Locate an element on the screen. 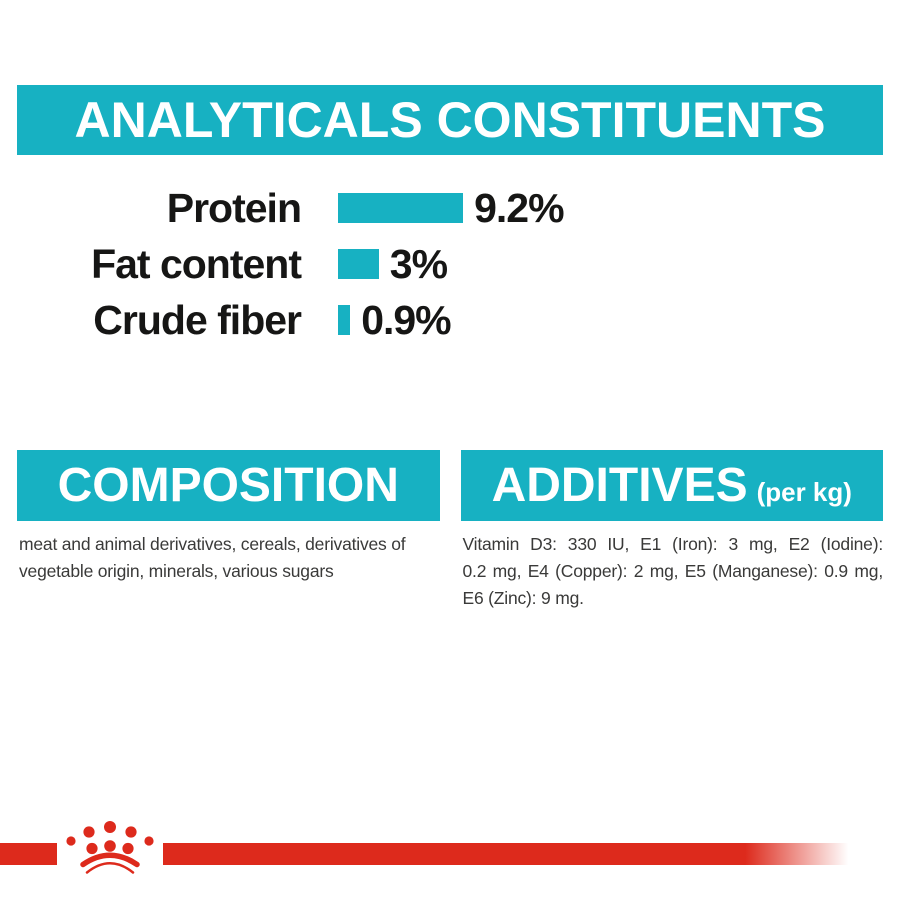  royal-canin-crown-logo is located at coordinates (110, 847).